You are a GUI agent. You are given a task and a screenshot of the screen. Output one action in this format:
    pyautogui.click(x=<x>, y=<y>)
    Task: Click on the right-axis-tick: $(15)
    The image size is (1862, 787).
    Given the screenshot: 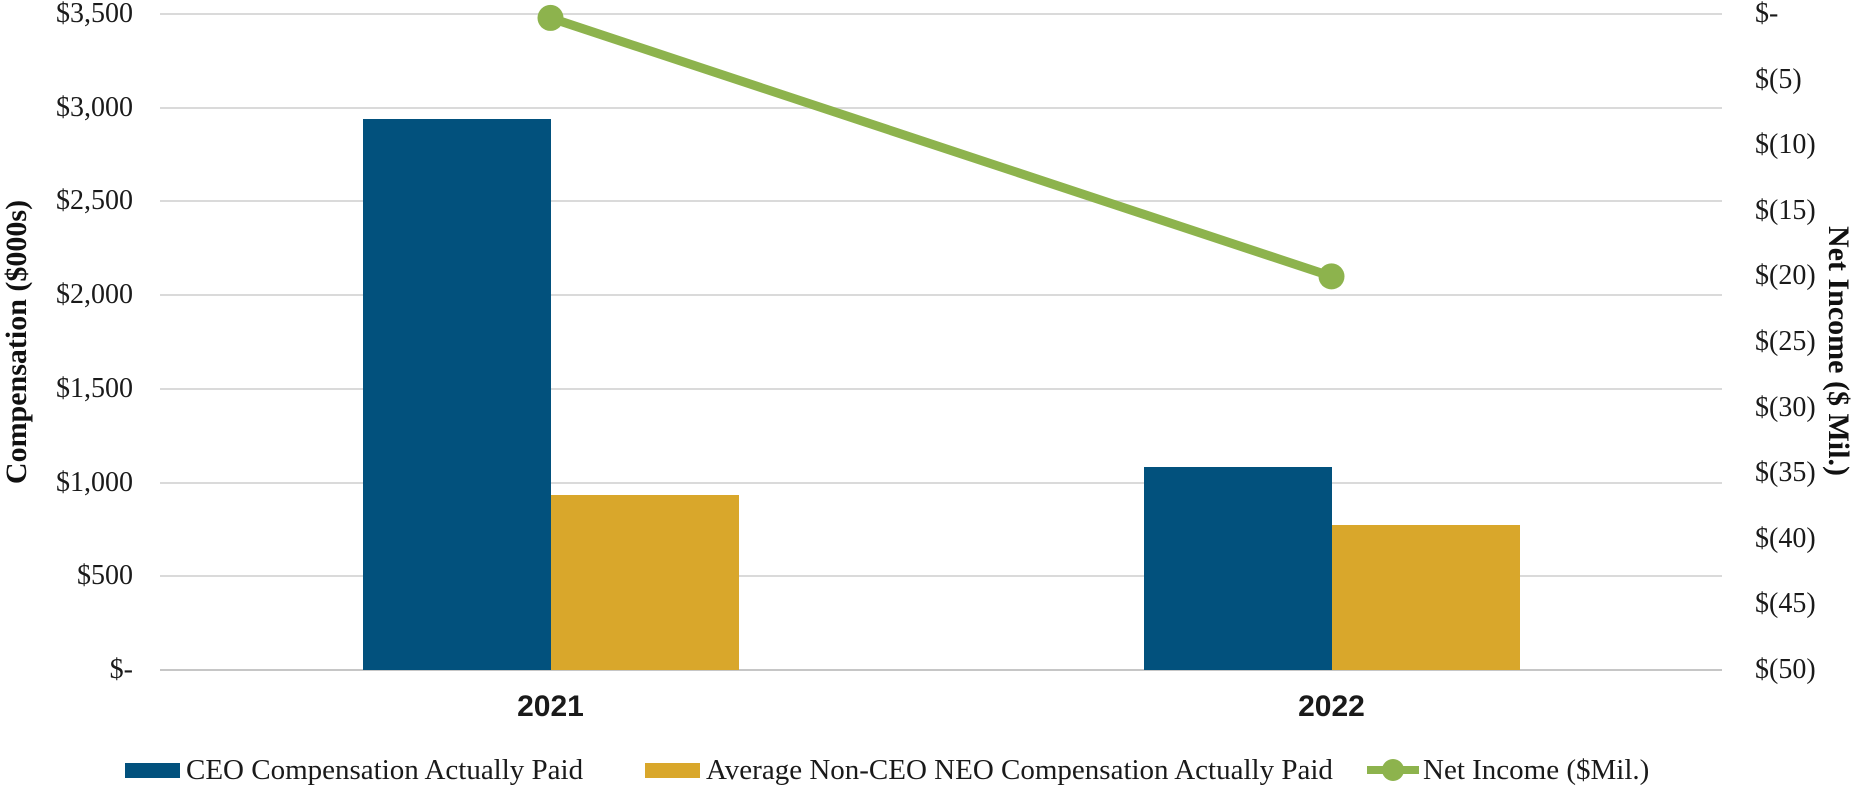 What is the action you would take?
    pyautogui.click(x=1785, y=210)
    